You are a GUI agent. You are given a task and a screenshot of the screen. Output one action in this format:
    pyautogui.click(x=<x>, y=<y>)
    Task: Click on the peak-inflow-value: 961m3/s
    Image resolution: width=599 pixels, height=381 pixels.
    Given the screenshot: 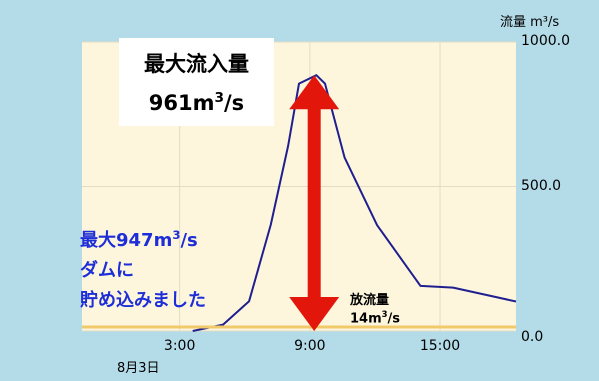 What is the action you would take?
    pyautogui.click(x=196, y=102)
    